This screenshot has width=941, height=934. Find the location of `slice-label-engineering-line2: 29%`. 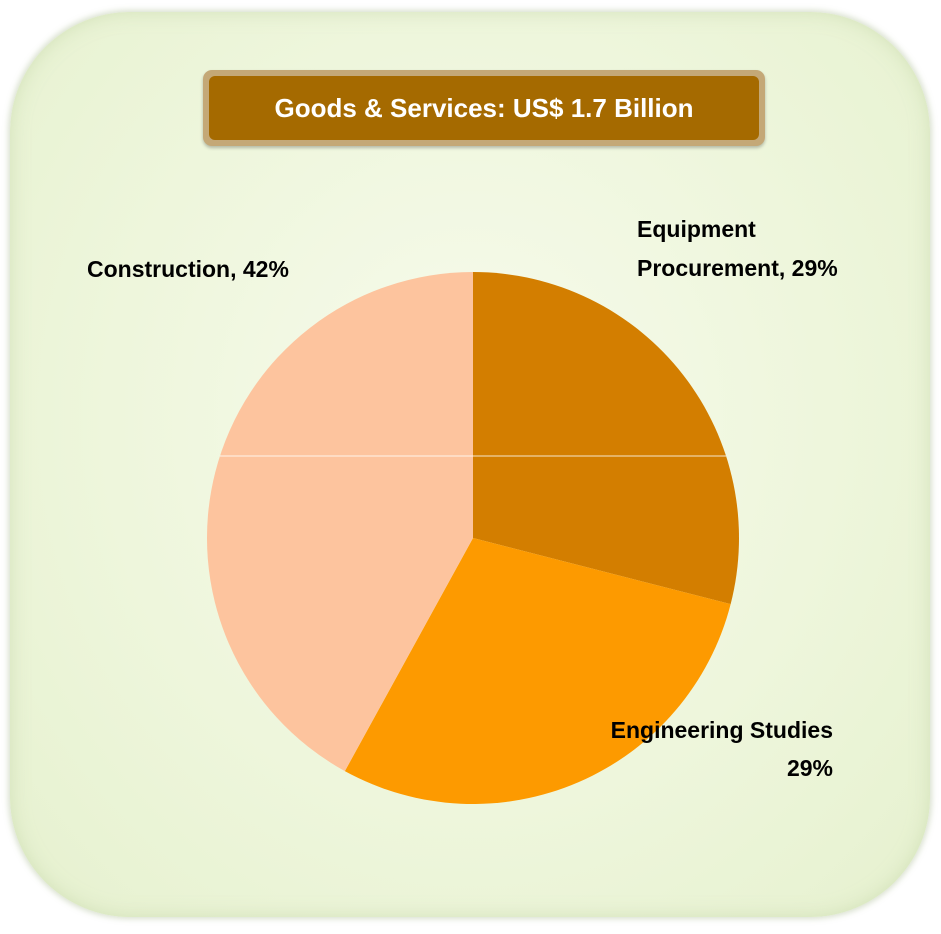

slice-label-engineering-line2: 29% is located at coordinates (810, 768).